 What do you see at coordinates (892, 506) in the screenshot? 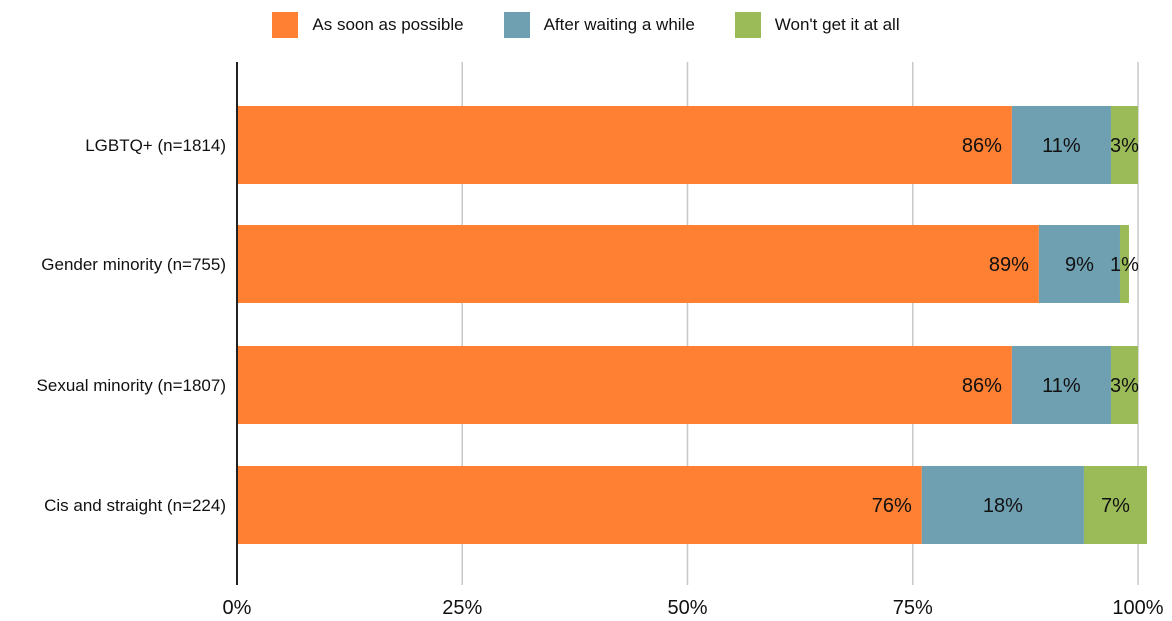
I see `data-label-3-series-0: 76%` at bounding box center [892, 506].